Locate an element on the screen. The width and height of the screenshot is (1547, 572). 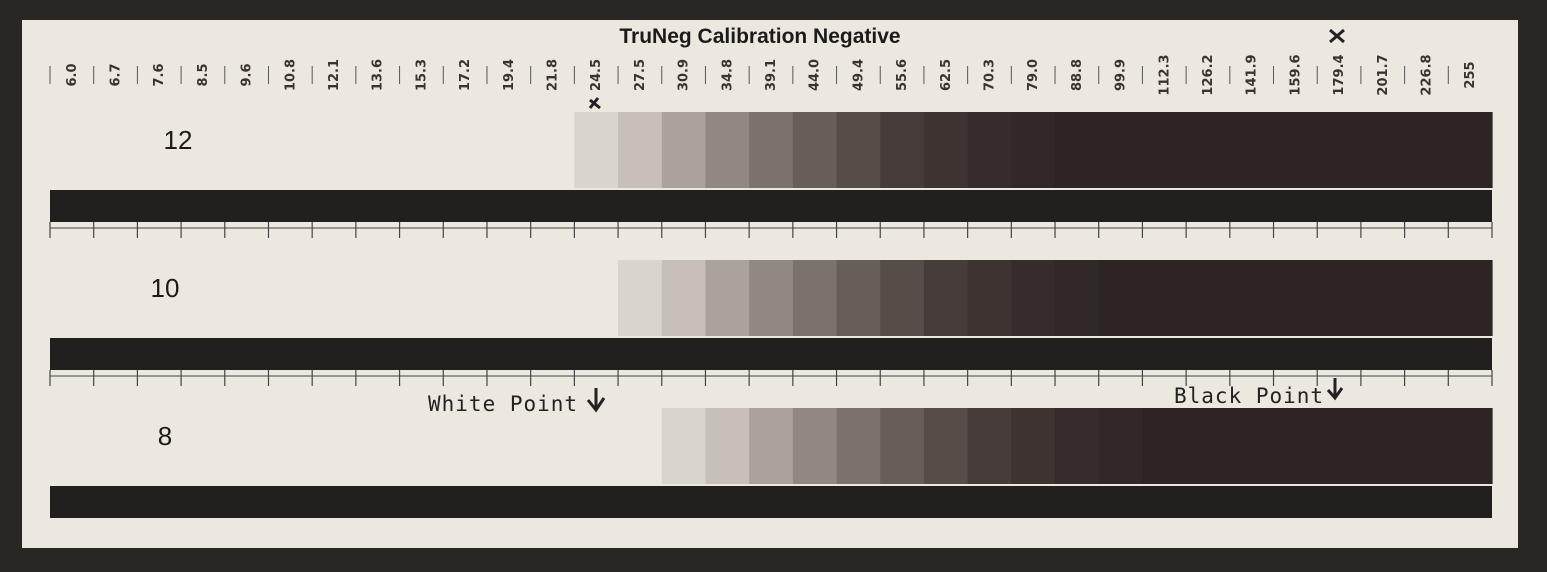
title: TruNeg Calibration Negative is located at coordinates (759, 36).